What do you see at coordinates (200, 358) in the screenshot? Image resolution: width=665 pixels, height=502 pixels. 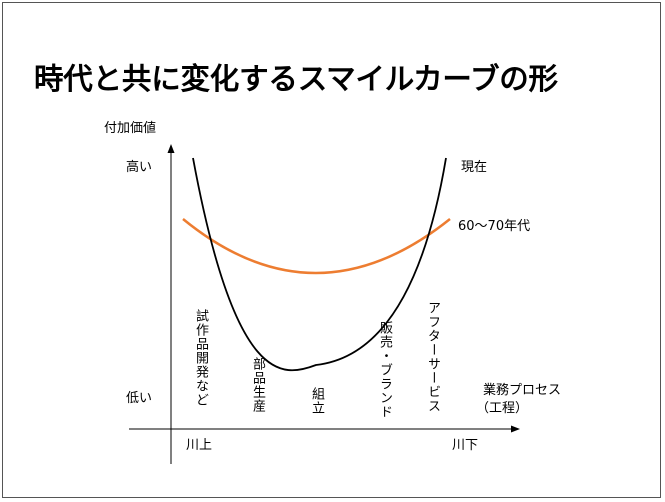 I see `stage-prototype: 試作品開発など` at bounding box center [200, 358].